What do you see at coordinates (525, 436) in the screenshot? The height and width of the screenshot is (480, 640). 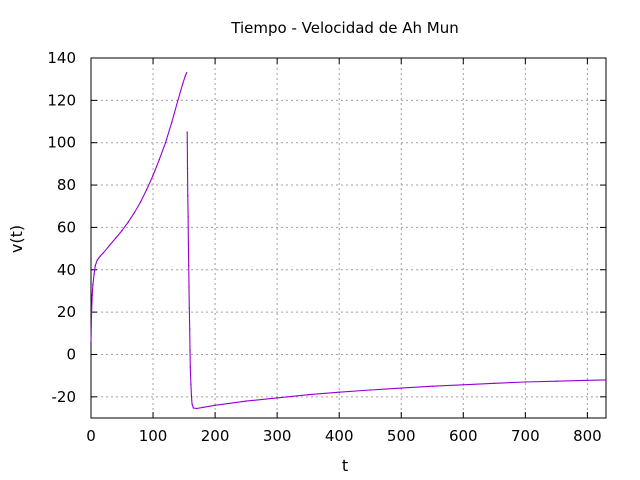 I see `x-tick-label: 700` at bounding box center [525, 436].